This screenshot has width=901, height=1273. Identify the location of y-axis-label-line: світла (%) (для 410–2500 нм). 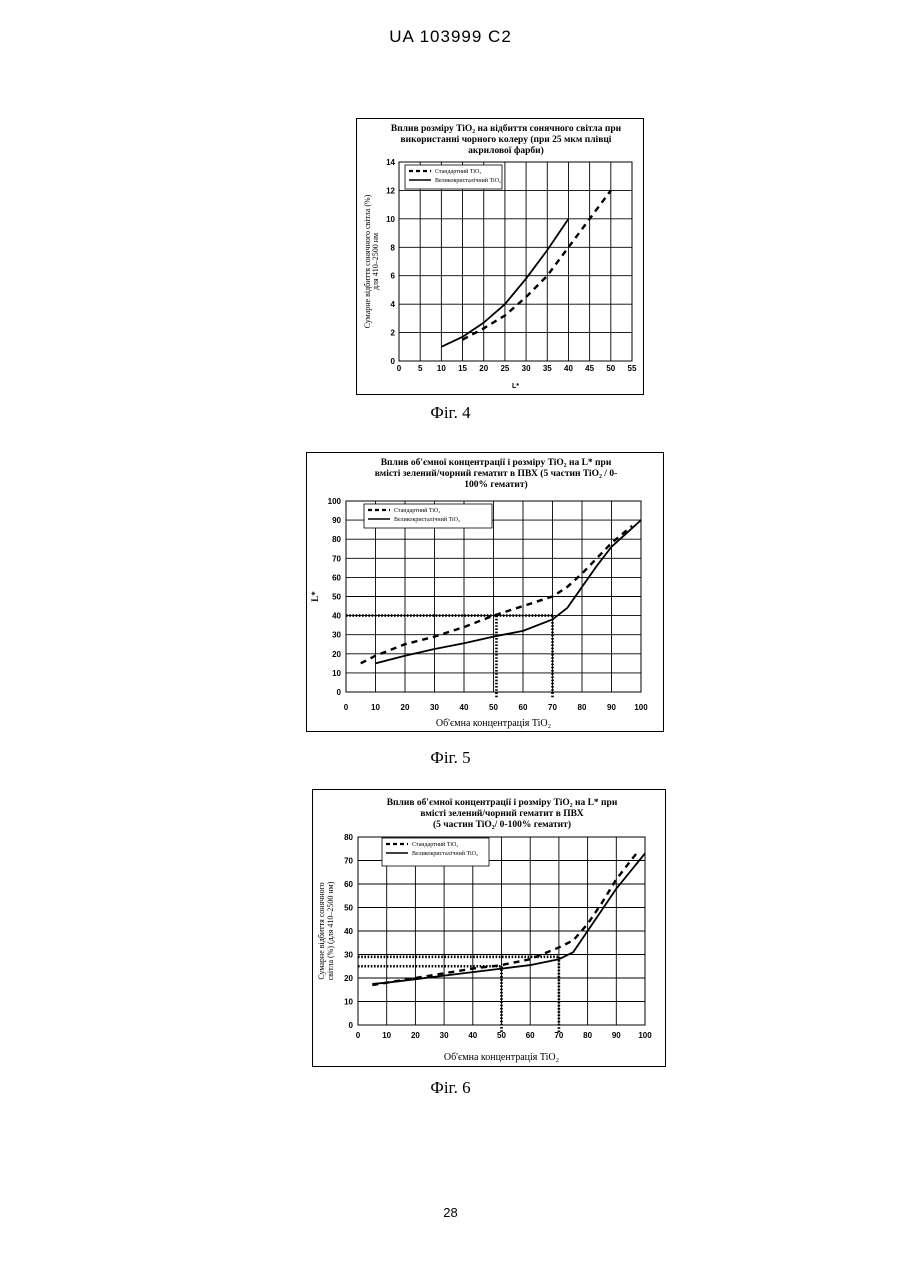
(330, 930).